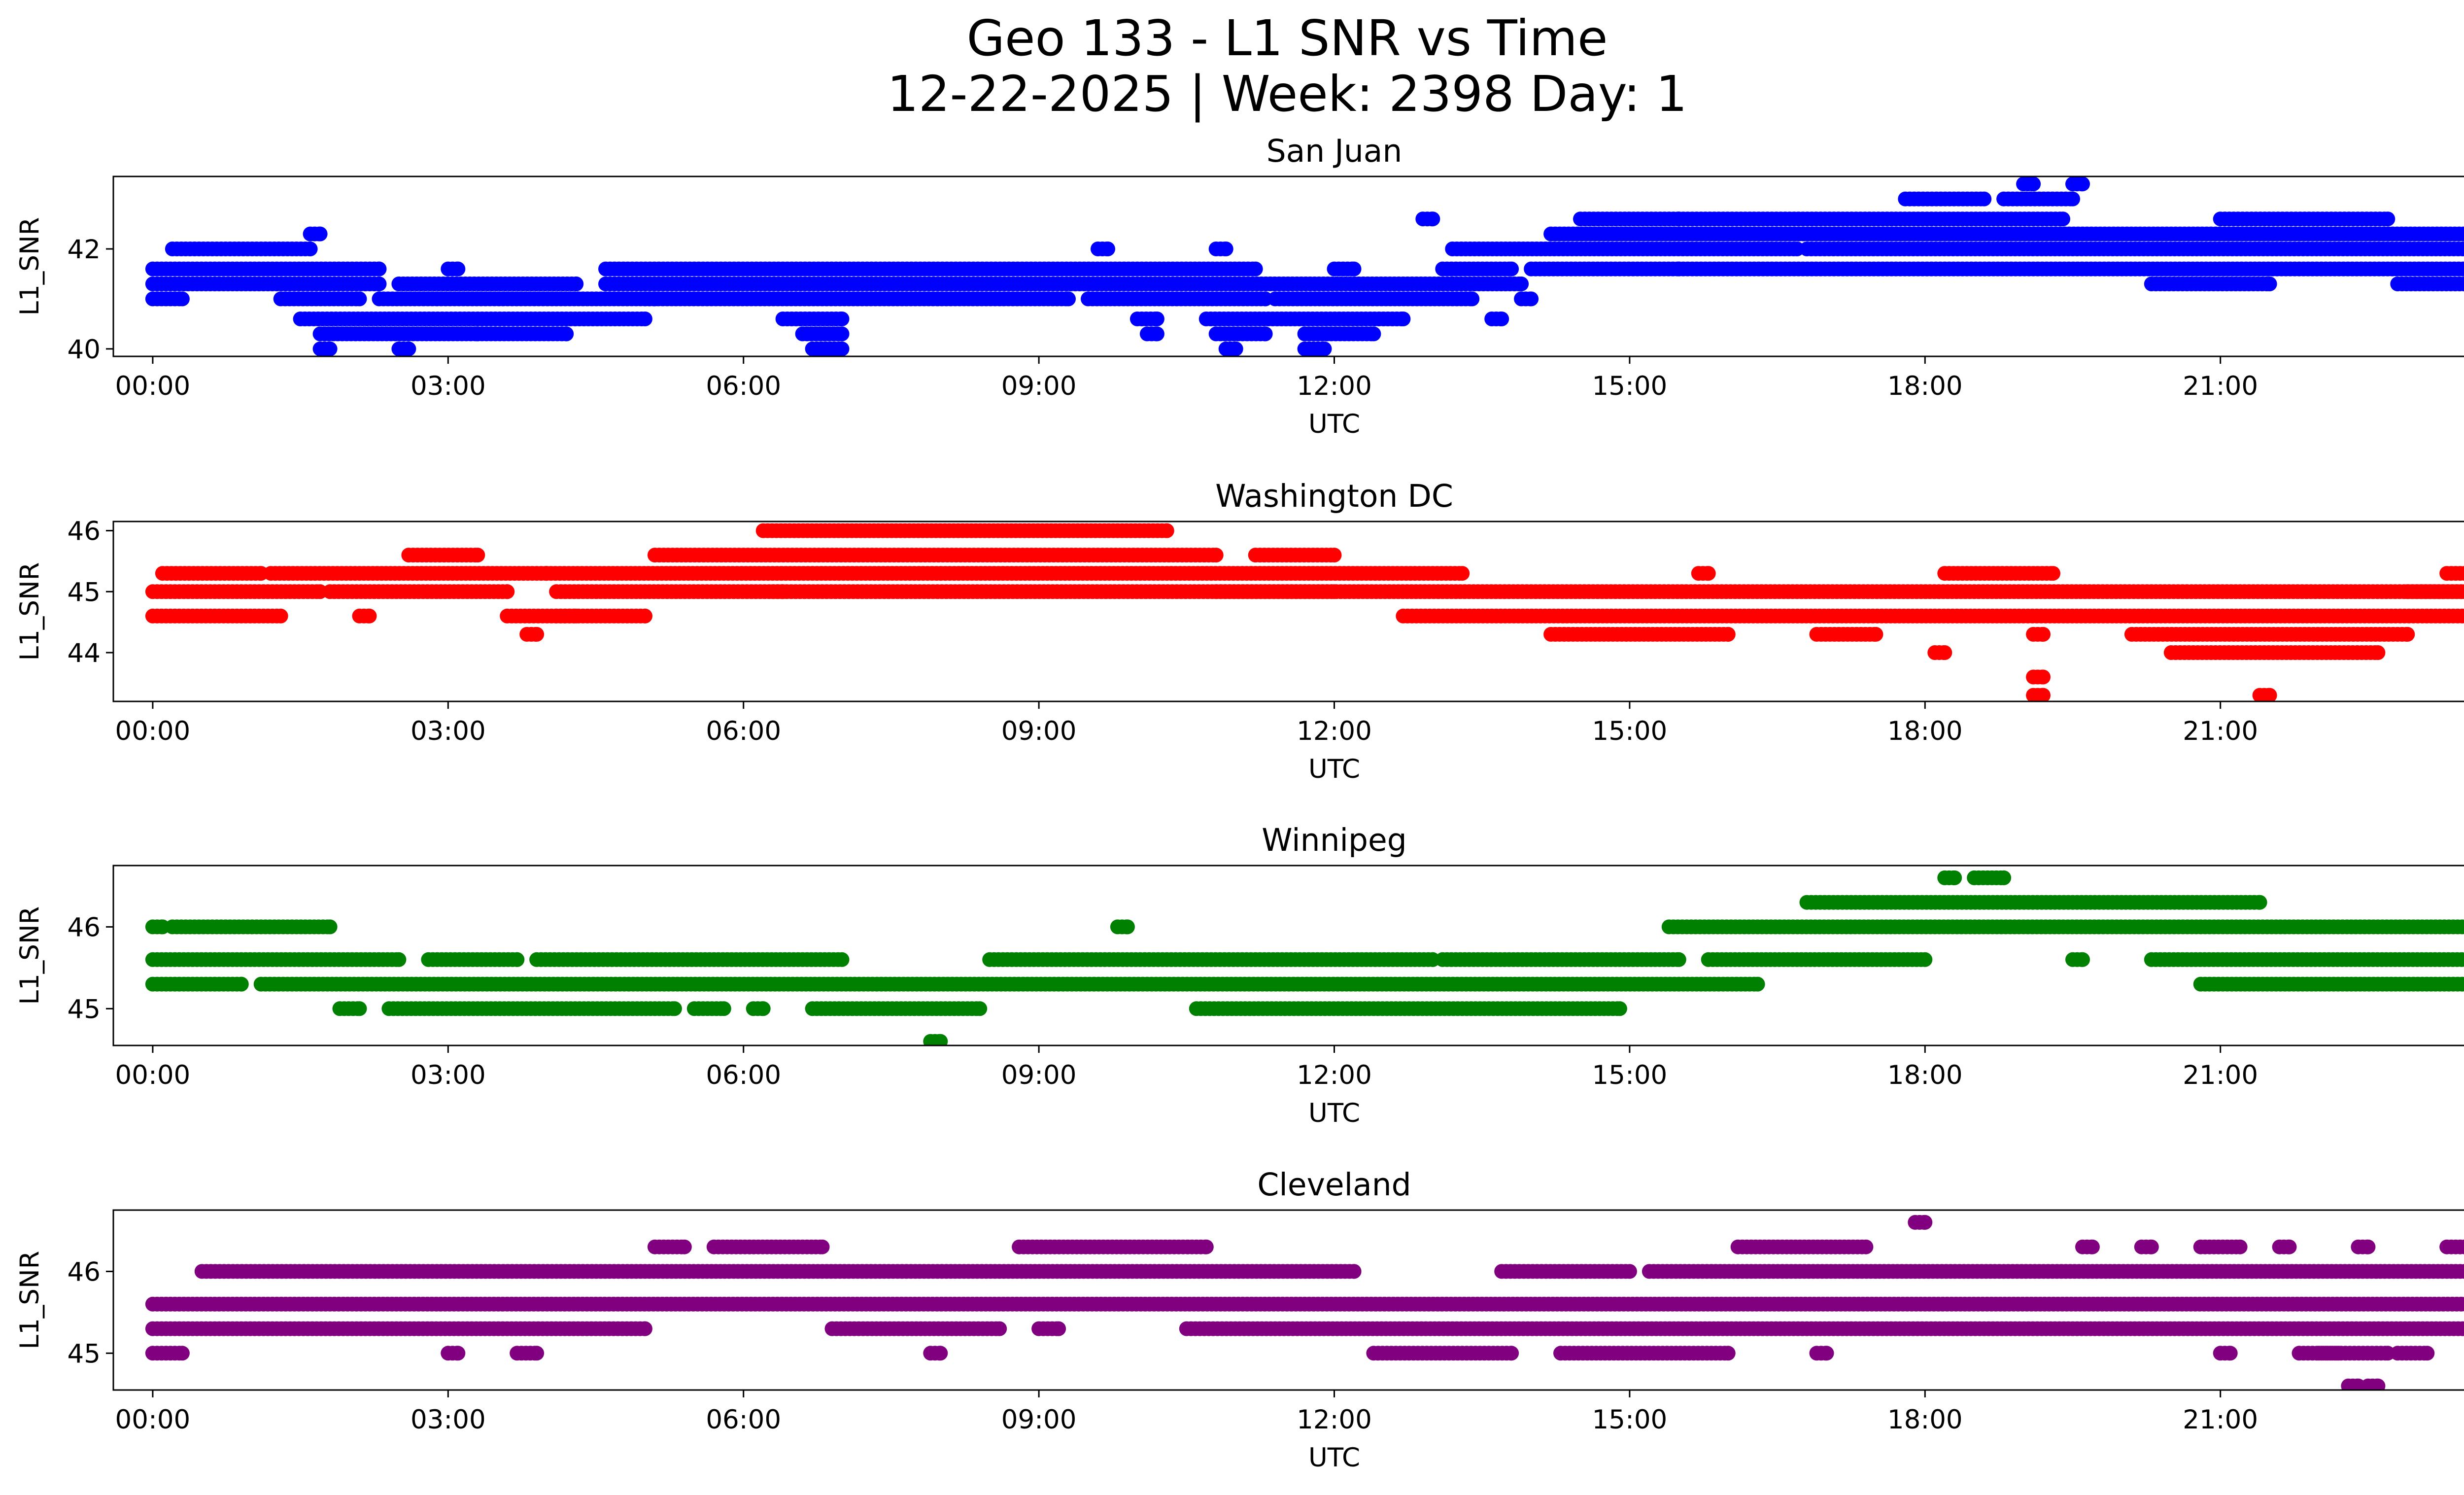 The height and width of the screenshot is (1495, 2464). What do you see at coordinates (2220, 386) in the screenshot?
I see `x-tick-label: 21:00` at bounding box center [2220, 386].